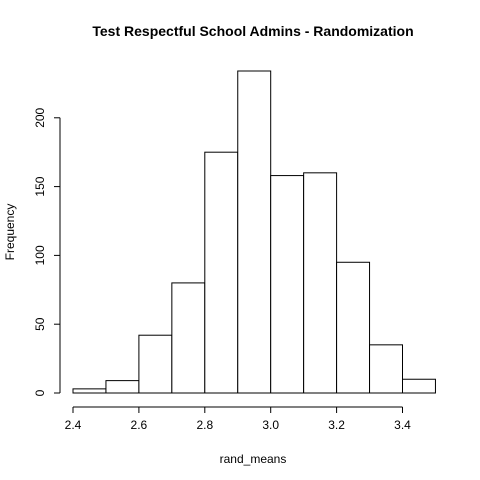 Image resolution: width=480 pixels, height=480 pixels. What do you see at coordinates (253, 459) in the screenshot?
I see `x-axis-label: rand_means` at bounding box center [253, 459].